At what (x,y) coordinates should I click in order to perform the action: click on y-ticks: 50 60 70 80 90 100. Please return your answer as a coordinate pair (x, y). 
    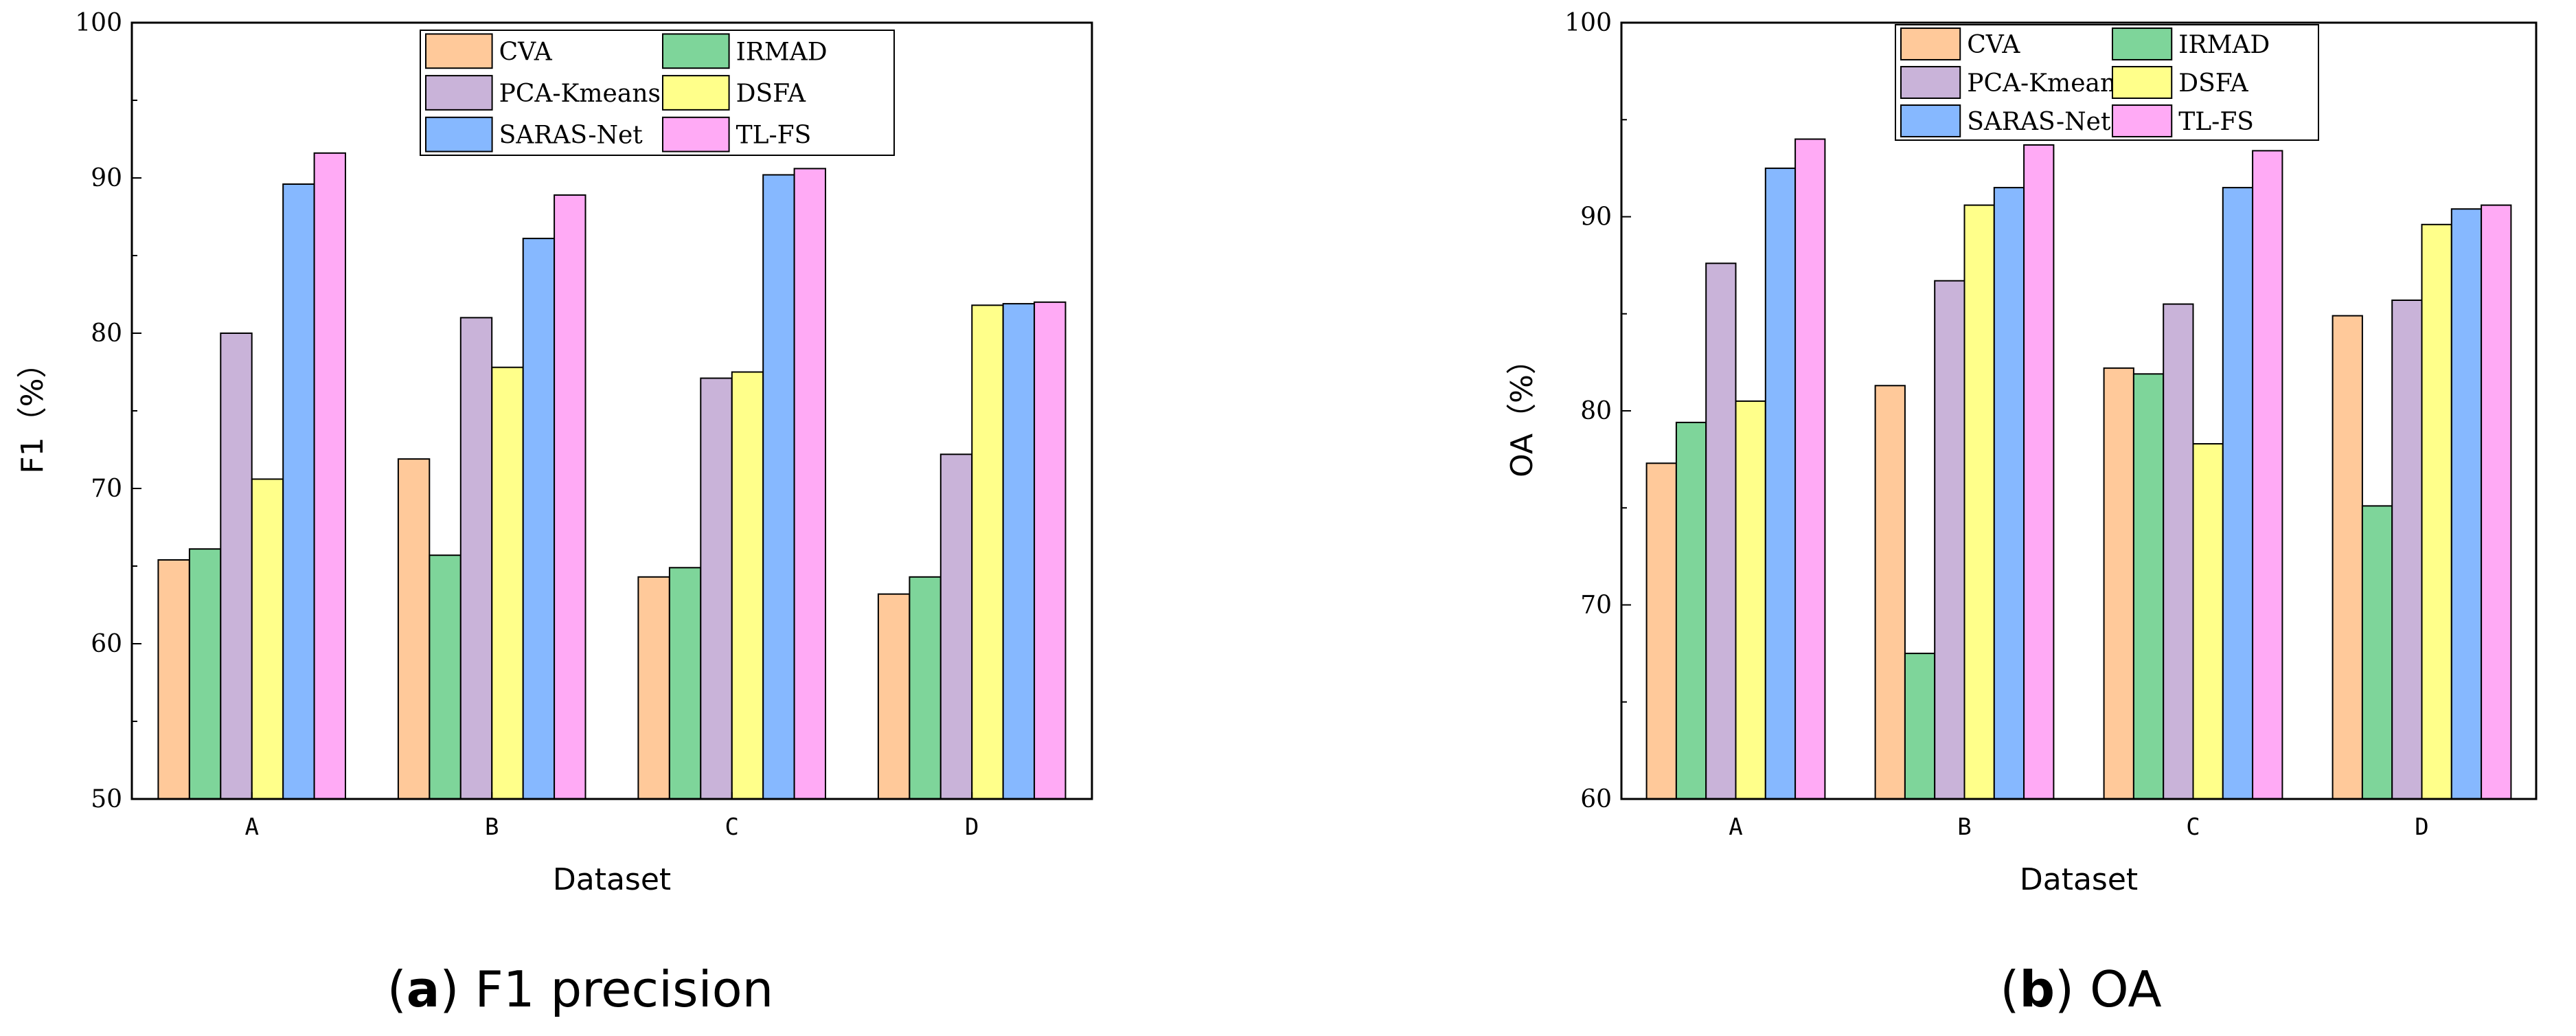
    Looking at the image, I should click on (108, 411).